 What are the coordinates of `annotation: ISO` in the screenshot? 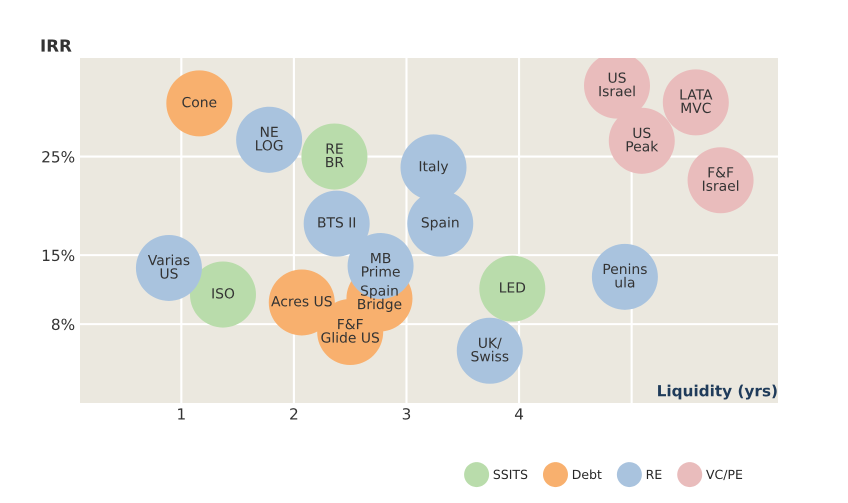 It's located at (223, 293).